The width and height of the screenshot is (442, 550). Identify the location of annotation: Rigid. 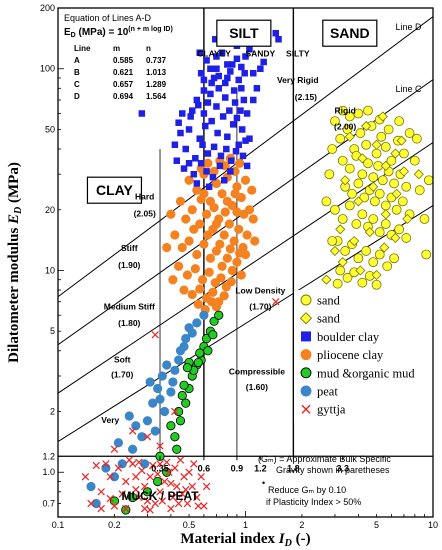
(345, 110).